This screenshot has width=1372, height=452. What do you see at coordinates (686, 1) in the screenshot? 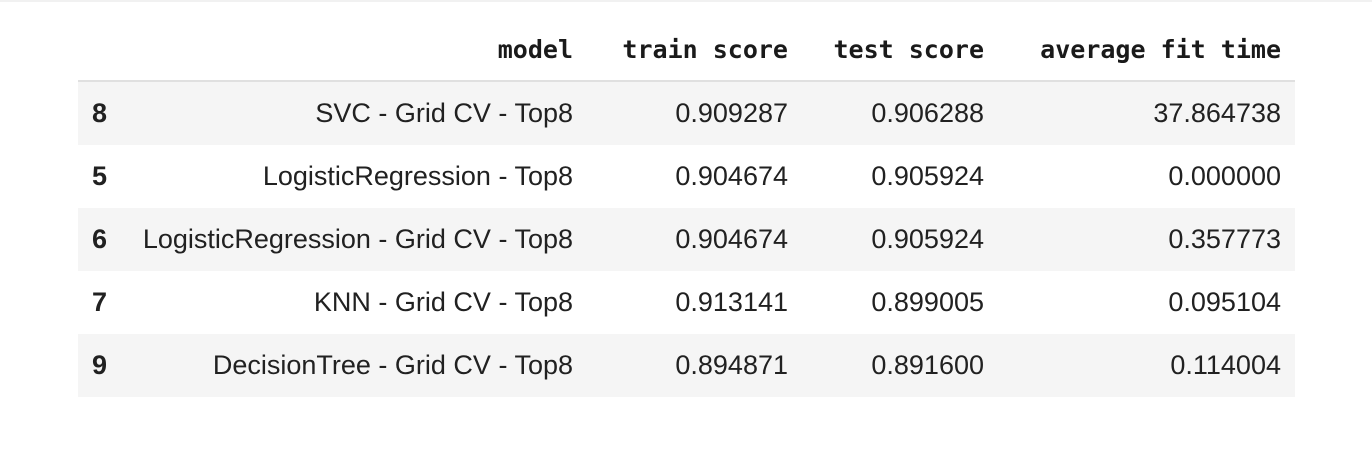
I see `output-top-divider` at bounding box center [686, 1].